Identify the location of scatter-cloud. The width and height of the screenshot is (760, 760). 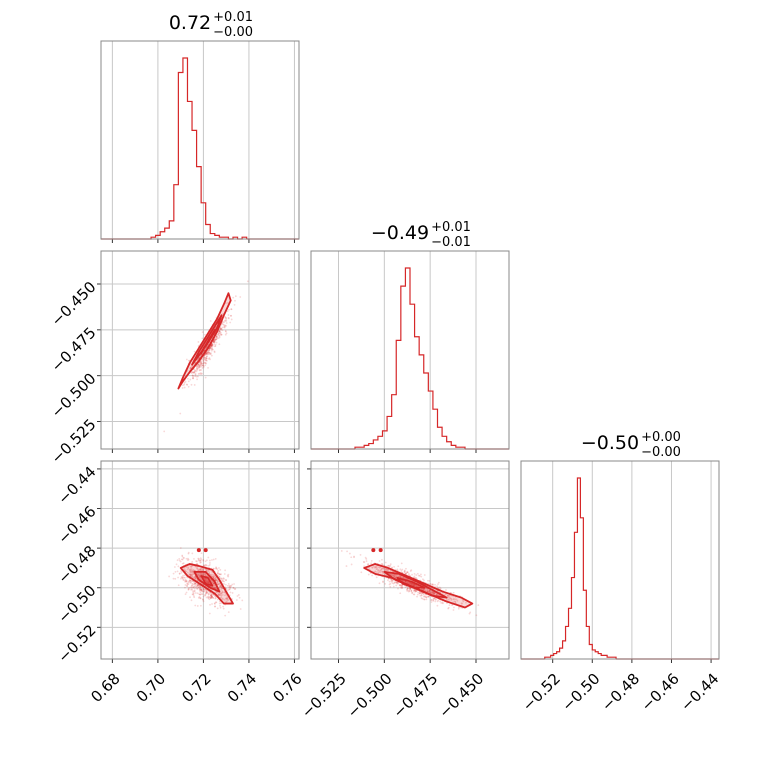
(206, 356).